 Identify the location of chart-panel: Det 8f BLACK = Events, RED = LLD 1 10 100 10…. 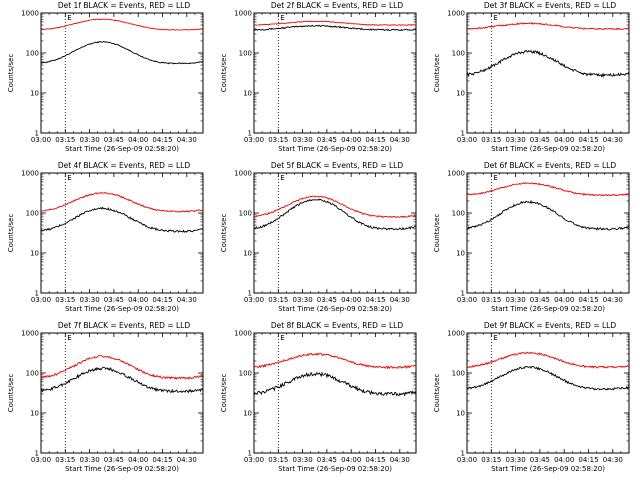
(330, 400).